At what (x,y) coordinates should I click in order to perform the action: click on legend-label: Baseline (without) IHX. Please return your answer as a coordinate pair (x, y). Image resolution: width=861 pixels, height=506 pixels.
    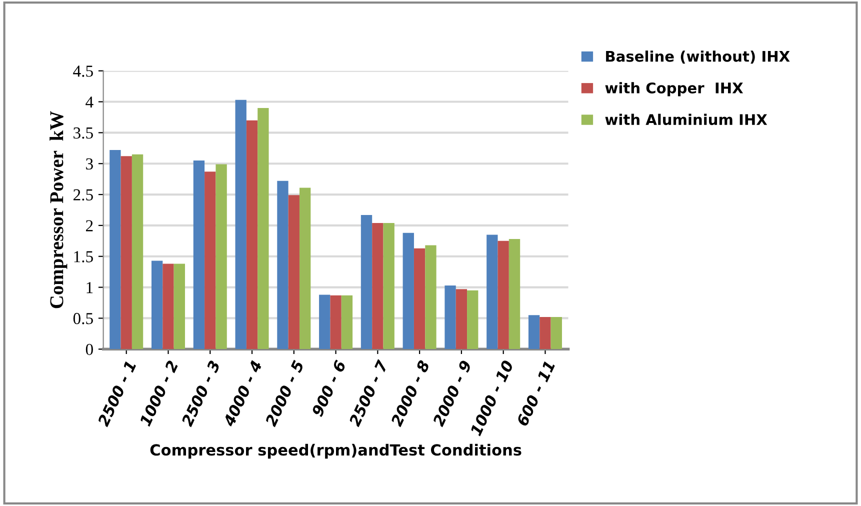
    Looking at the image, I should click on (698, 57).